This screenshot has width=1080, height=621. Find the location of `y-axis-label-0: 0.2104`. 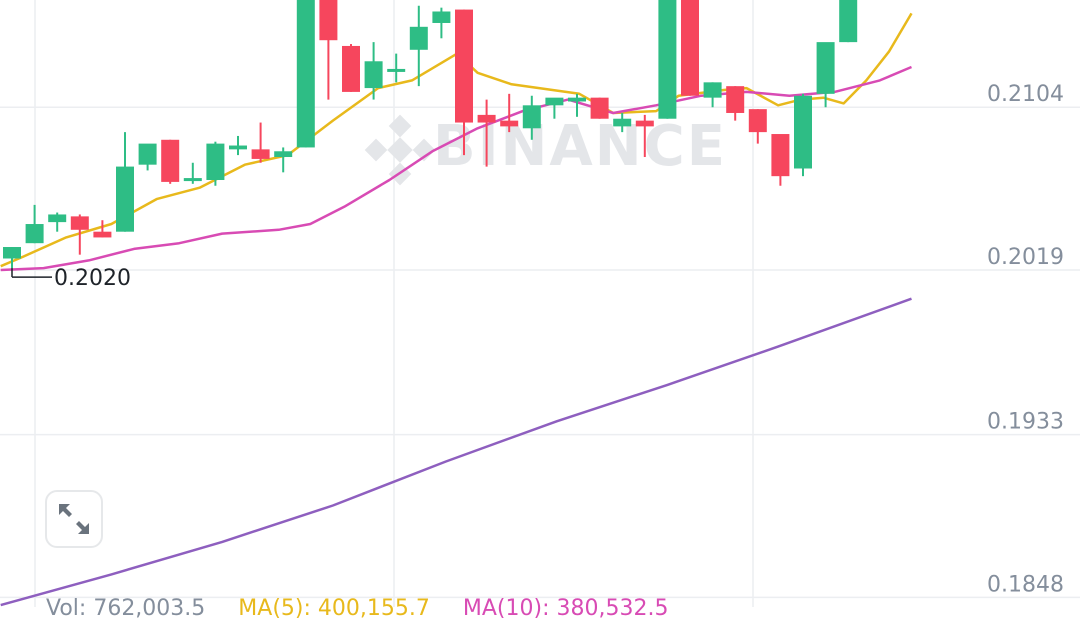

y-axis-label-0: 0.2104 is located at coordinates (1025, 94).